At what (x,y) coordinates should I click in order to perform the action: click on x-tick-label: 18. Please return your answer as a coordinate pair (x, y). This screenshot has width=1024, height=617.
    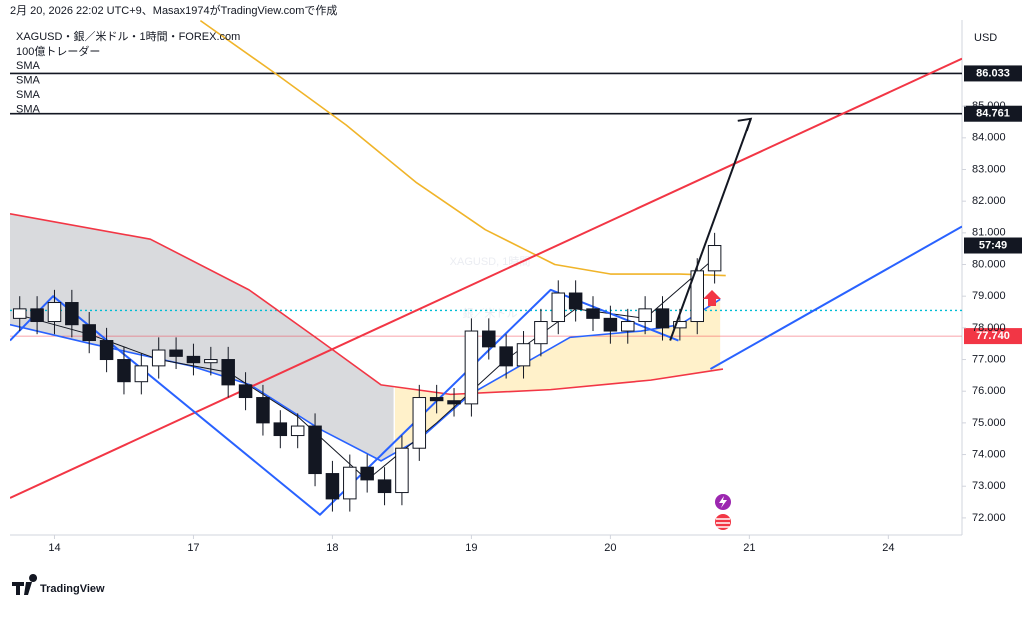
    Looking at the image, I should click on (332, 548).